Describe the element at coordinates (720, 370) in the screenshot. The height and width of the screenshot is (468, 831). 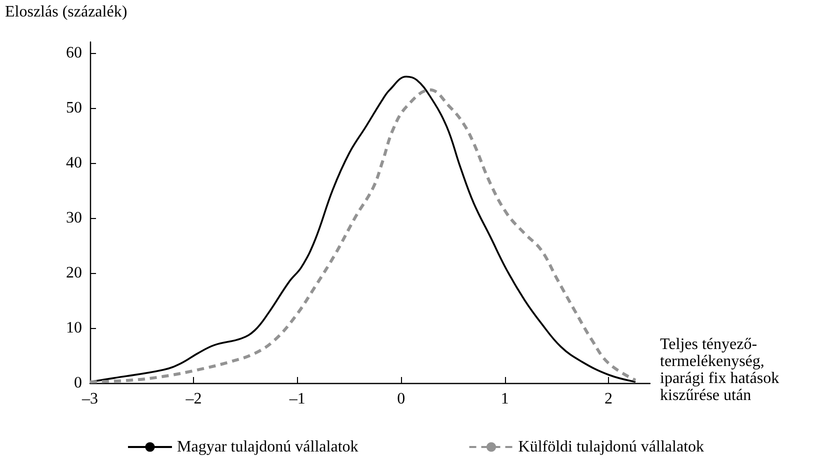
I see `x-axis-title: Teljes tényező- termelékenység, iparági fix hatások kiszűrése után` at that location.